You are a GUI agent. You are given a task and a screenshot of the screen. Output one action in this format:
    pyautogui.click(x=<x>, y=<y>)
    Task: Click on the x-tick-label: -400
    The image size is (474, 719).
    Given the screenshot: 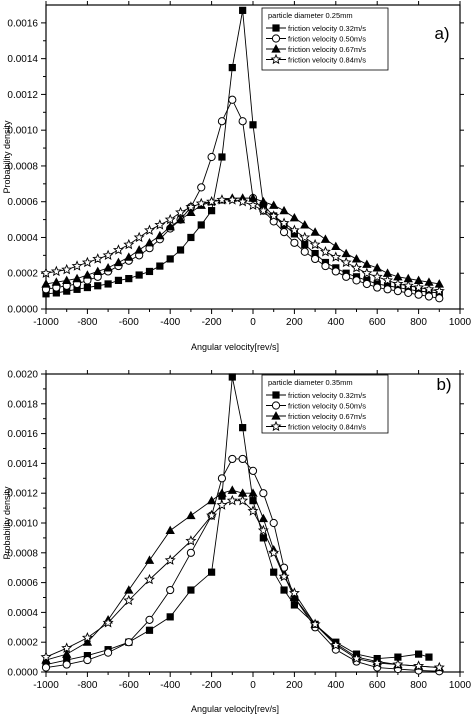 What is the action you would take?
    pyautogui.click(x=170, y=322)
    